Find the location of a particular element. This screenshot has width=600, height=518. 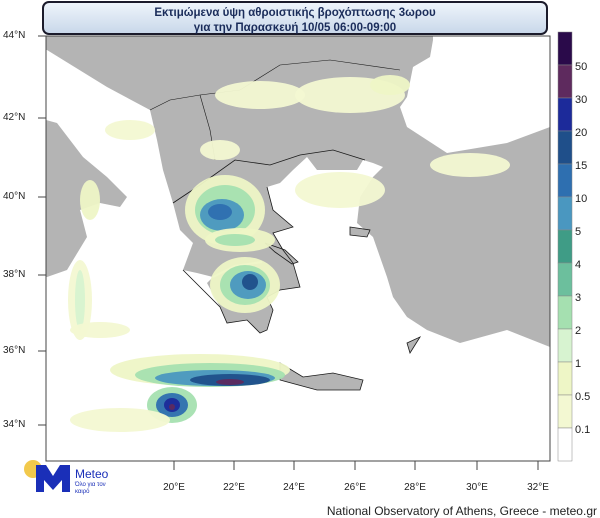

meteo-logo is located at coordinates (47, 476).